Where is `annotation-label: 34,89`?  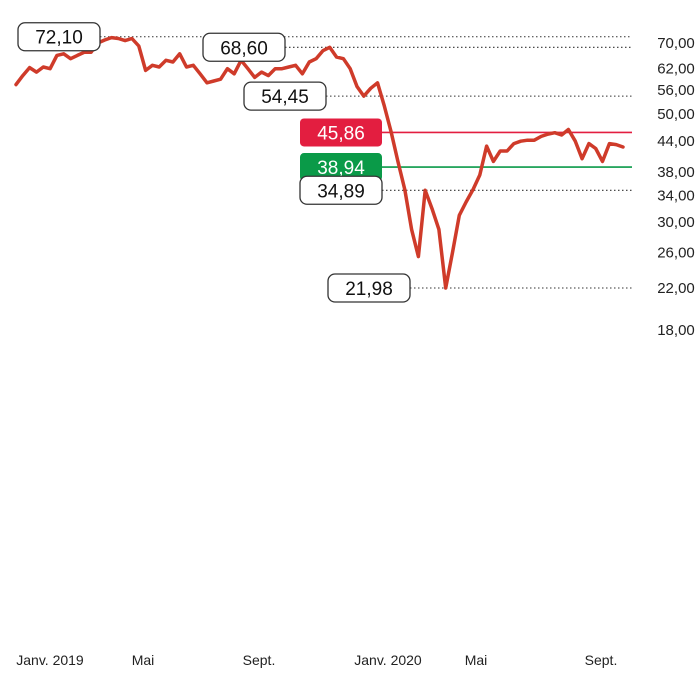 annotation-label: 34,89 is located at coordinates (341, 191).